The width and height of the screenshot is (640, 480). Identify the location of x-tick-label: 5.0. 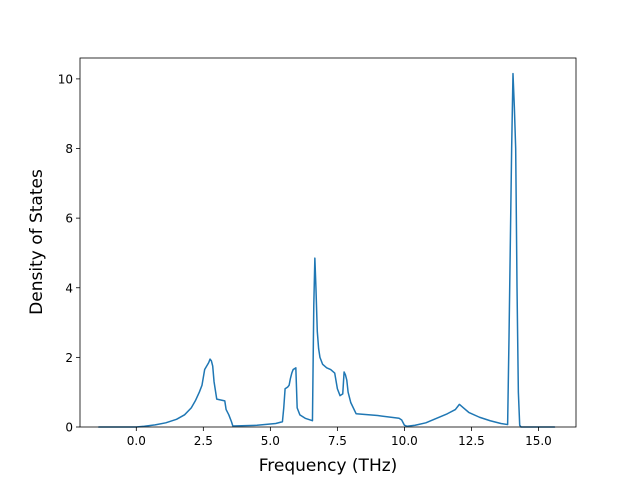
(270, 441).